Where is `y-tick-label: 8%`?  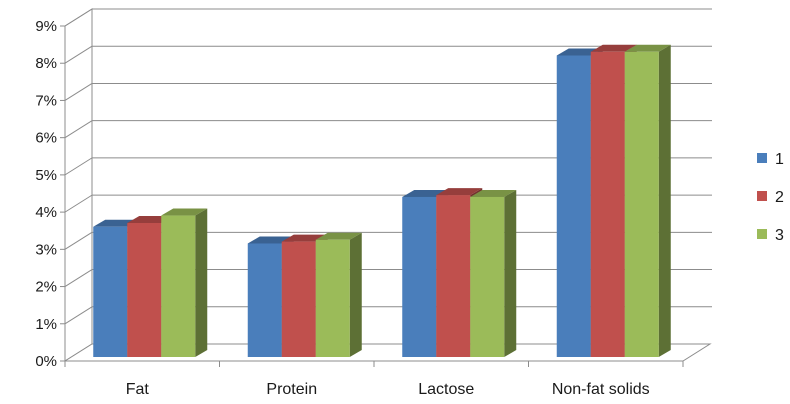 y-tick-label: 8% is located at coordinates (46, 63).